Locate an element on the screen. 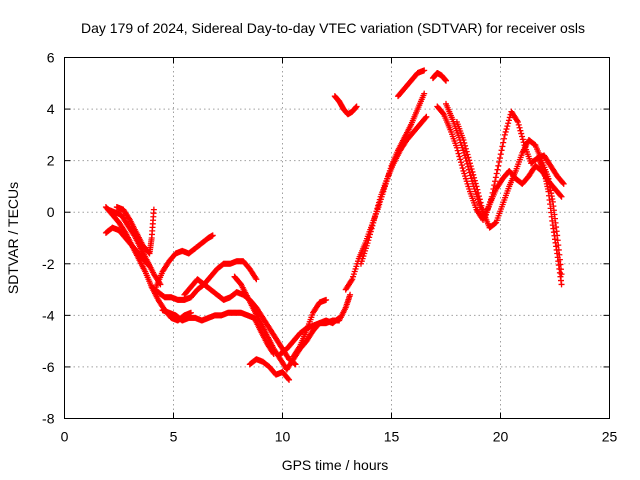  series-arc-t is located at coordinates (502, 174).